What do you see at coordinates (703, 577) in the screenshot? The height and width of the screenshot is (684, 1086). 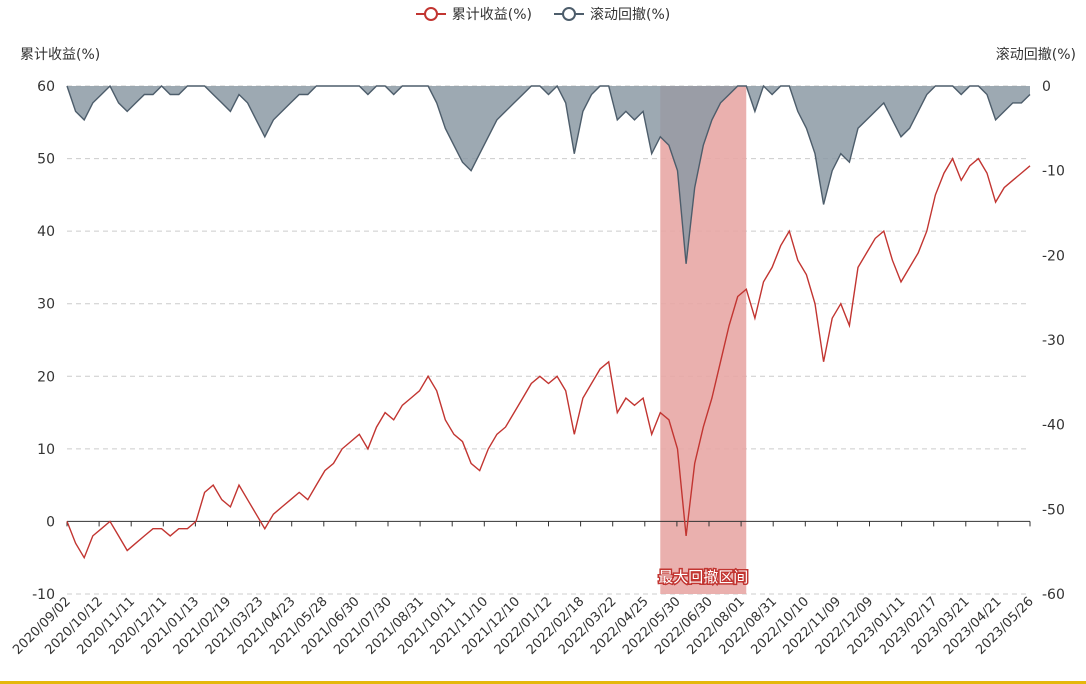 I see `max-drawdown-label: 最大回撤区间` at bounding box center [703, 577].